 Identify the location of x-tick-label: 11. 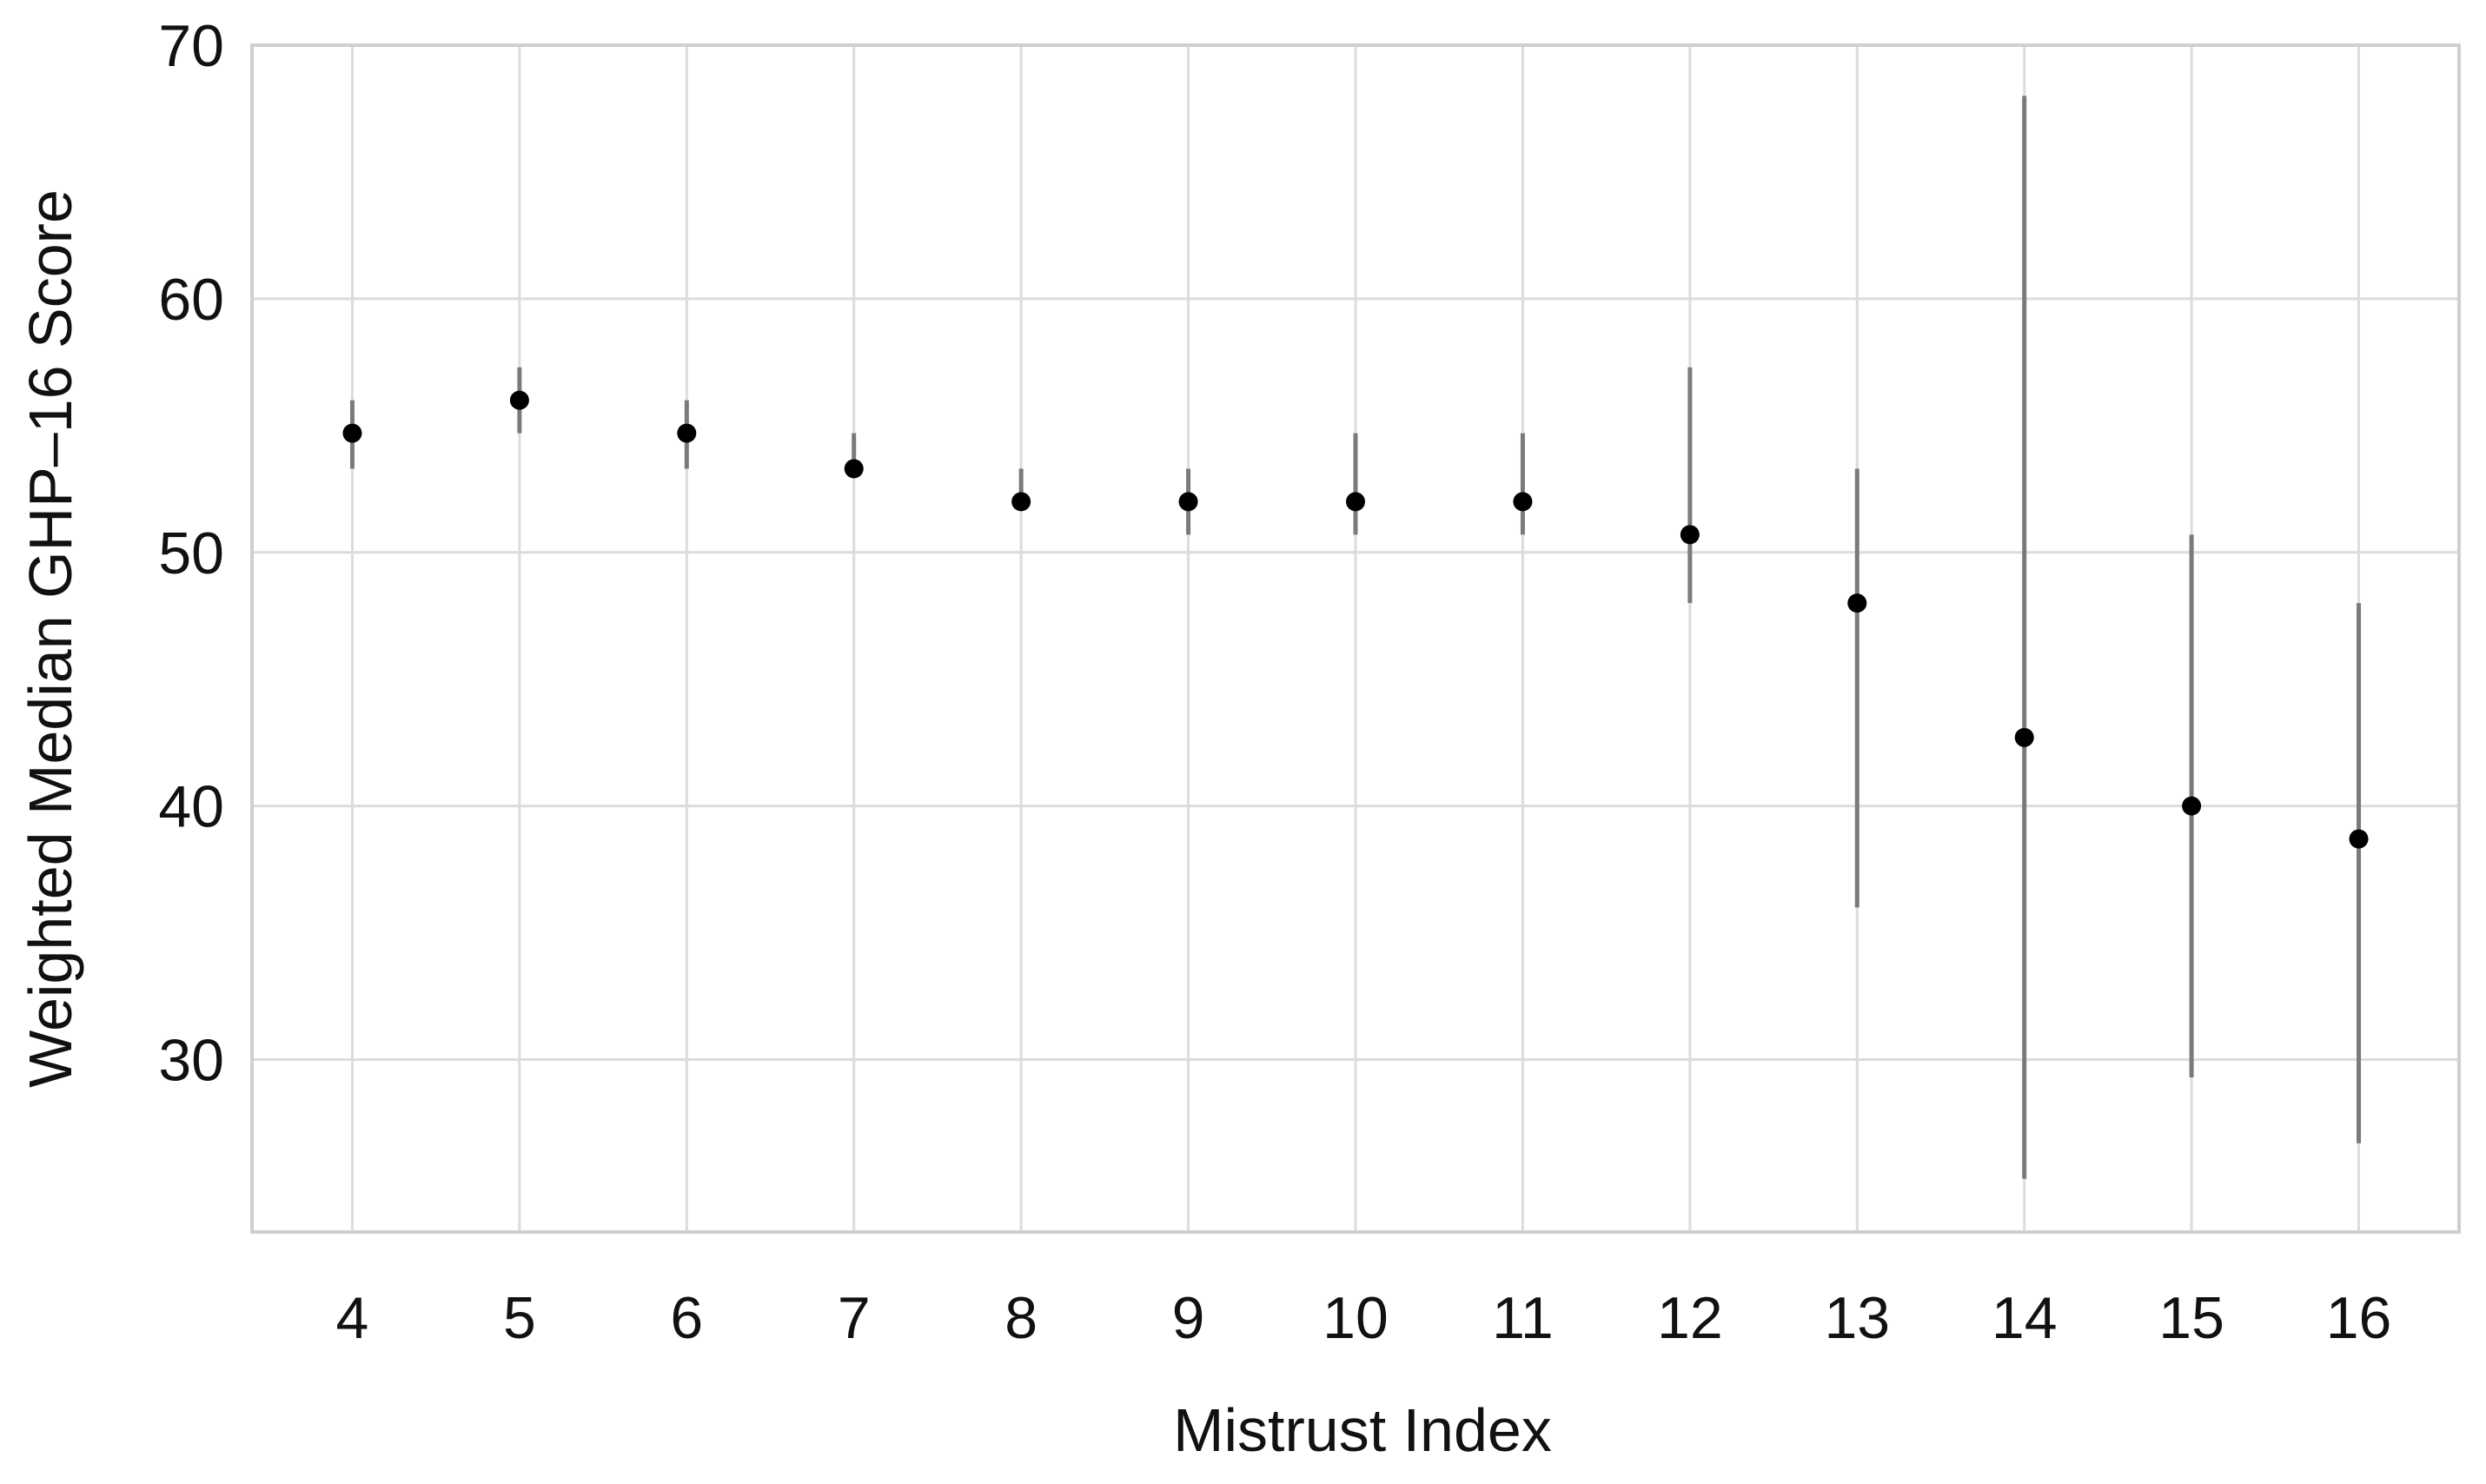
(1523, 1318).